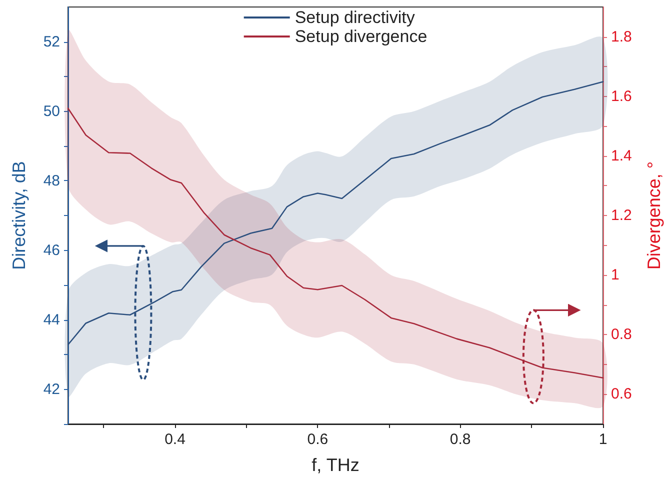 Image resolution: width=671 pixels, height=480 pixels. I want to click on y2-tick-label: 0.8, so click(621, 335).